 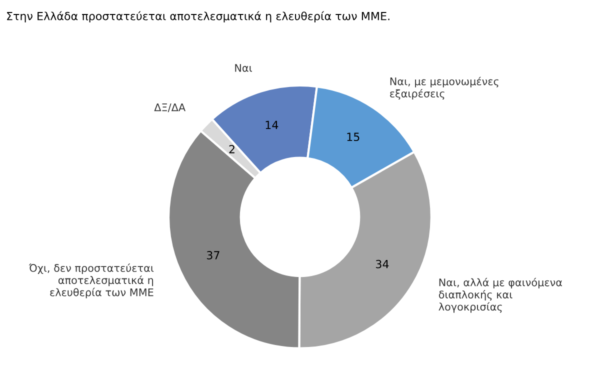 What do you see at coordinates (91, 280) in the screenshot?
I see `slice-label: Όχι, δεν προστατεύεται αποτελεσματικά η ελευθερία των ΜΜΕ` at bounding box center [91, 280].